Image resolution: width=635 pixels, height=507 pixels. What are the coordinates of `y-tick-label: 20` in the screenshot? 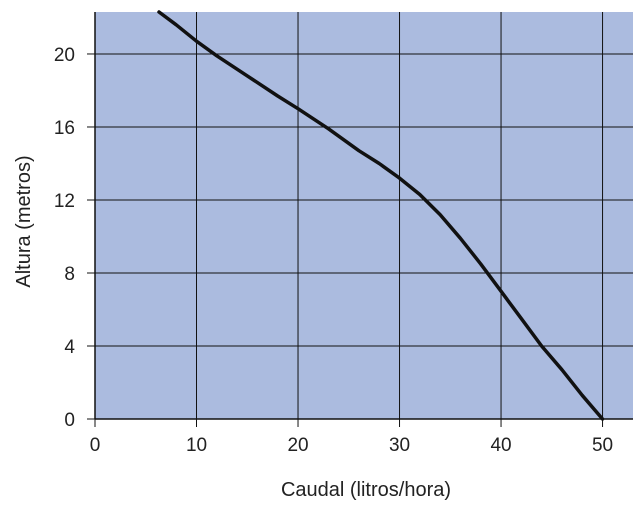 It's located at (64, 55).